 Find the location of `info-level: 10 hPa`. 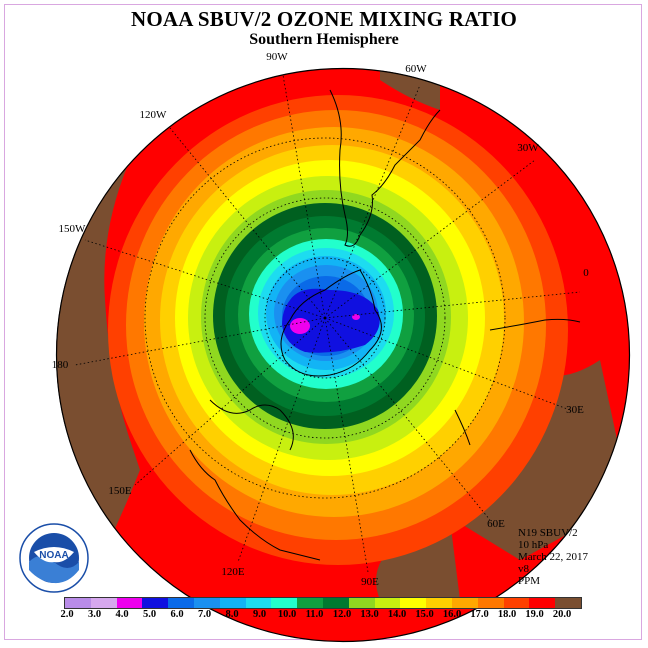

info-level: 10 hPa is located at coordinates (533, 545).